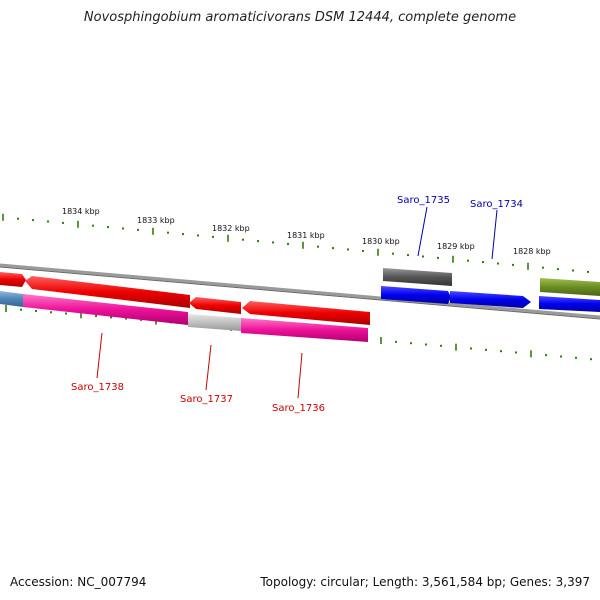 Image resolution: width=600 pixels, height=600 pixels. Describe the element at coordinates (81, 211) in the screenshot. I see `kbp-label-1834: 1834 kbp` at that location.